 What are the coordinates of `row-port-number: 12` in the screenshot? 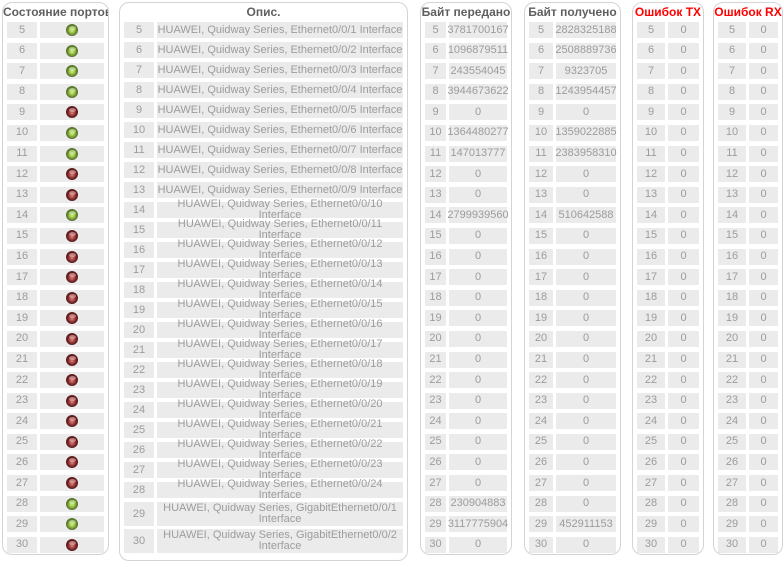 It's located at (22, 174).